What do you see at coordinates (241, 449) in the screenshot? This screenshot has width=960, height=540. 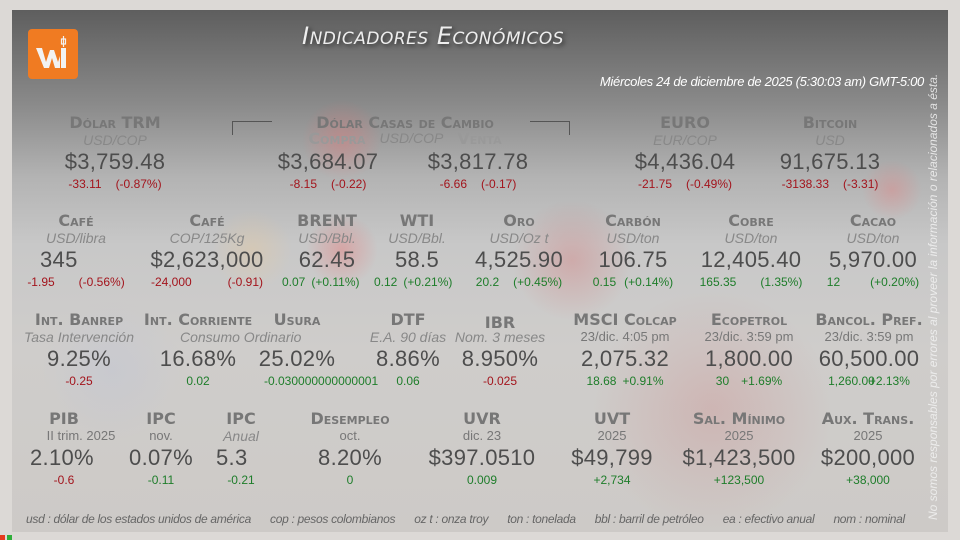 I see `indicator-ipc-anual: IPC Anual 5.3 -0.21` at bounding box center [241, 449].